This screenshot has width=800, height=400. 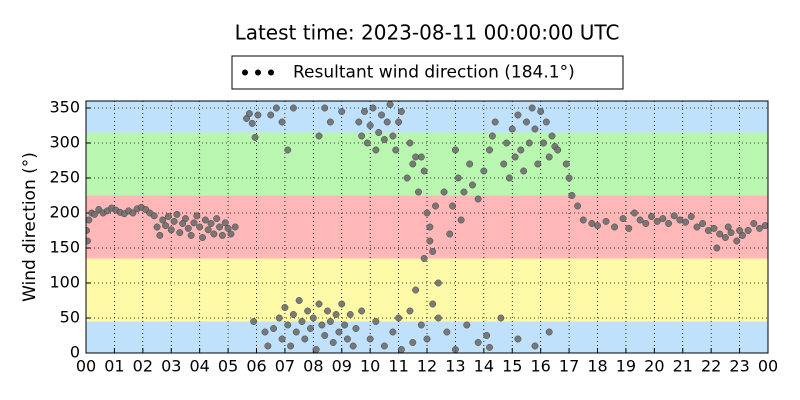 I want to click on y-axis-label: Wind direction (°), so click(x=30, y=227).